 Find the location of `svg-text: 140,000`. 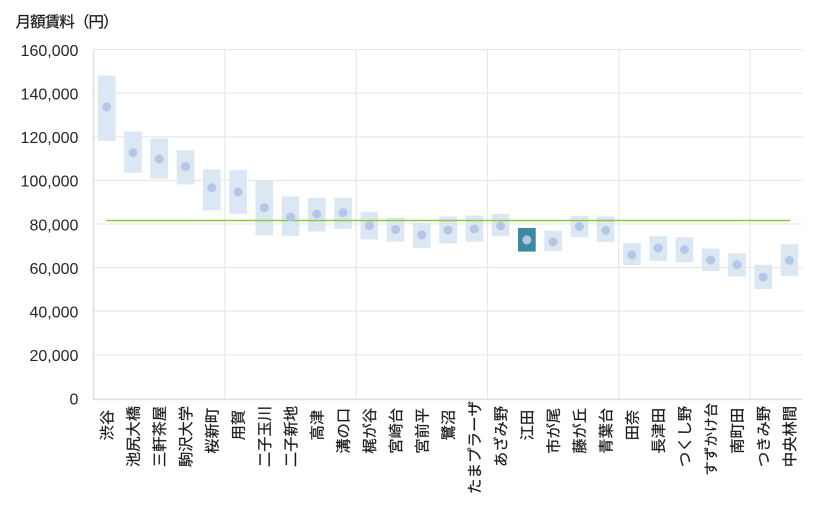

svg-text: 140,000 is located at coordinates (50, 95).